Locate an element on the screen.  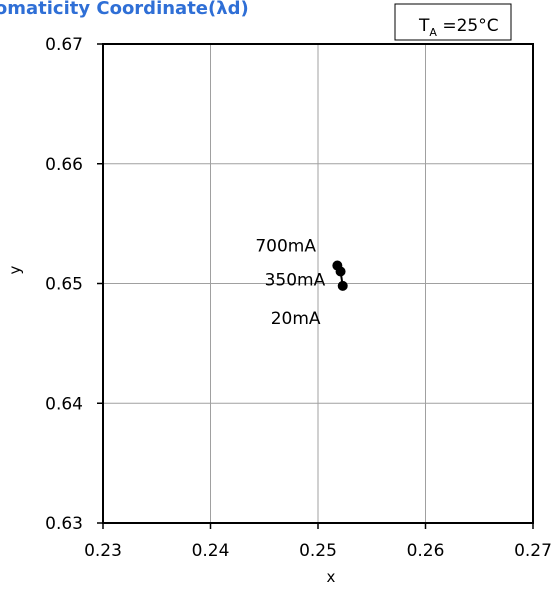
x-tick-label: 0.25 is located at coordinates (318, 551).